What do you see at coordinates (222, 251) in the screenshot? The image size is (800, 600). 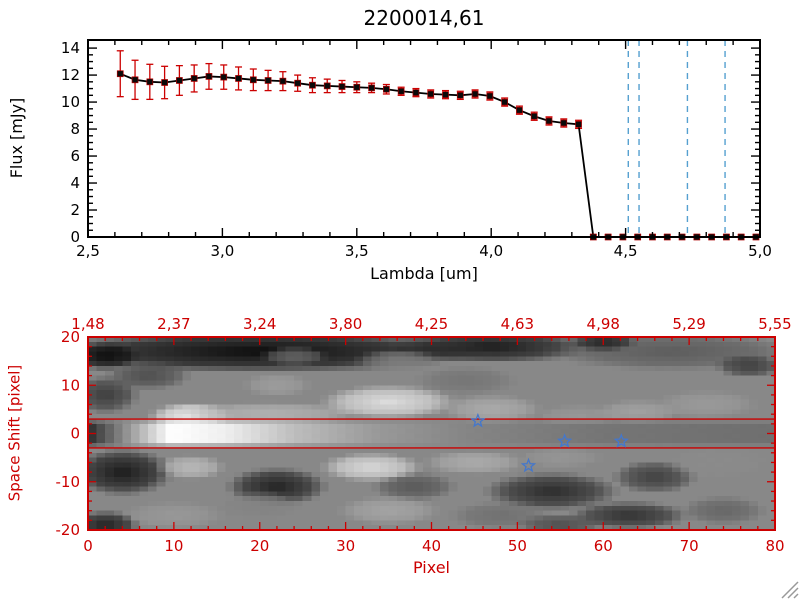 I see `svg-text: 3,0` at bounding box center [222, 251].